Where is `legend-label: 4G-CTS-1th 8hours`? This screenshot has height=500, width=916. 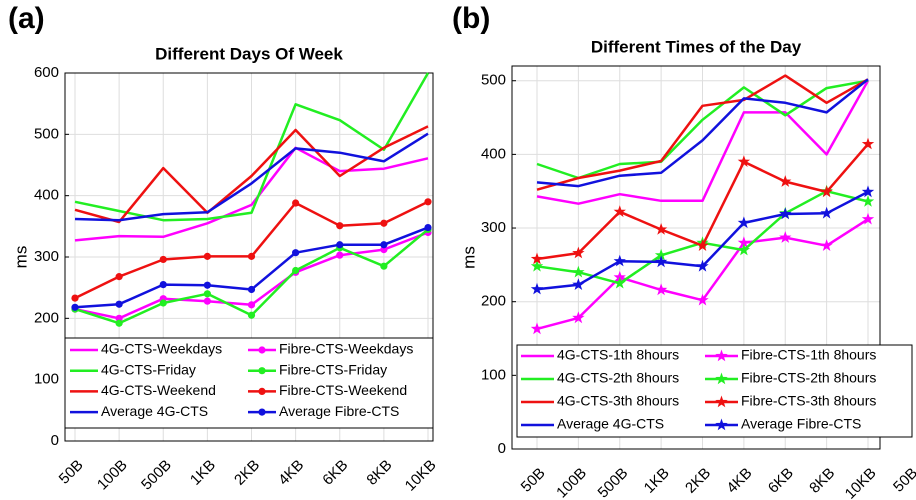 legend-label: 4G-CTS-1th 8hours is located at coordinates (618, 355).